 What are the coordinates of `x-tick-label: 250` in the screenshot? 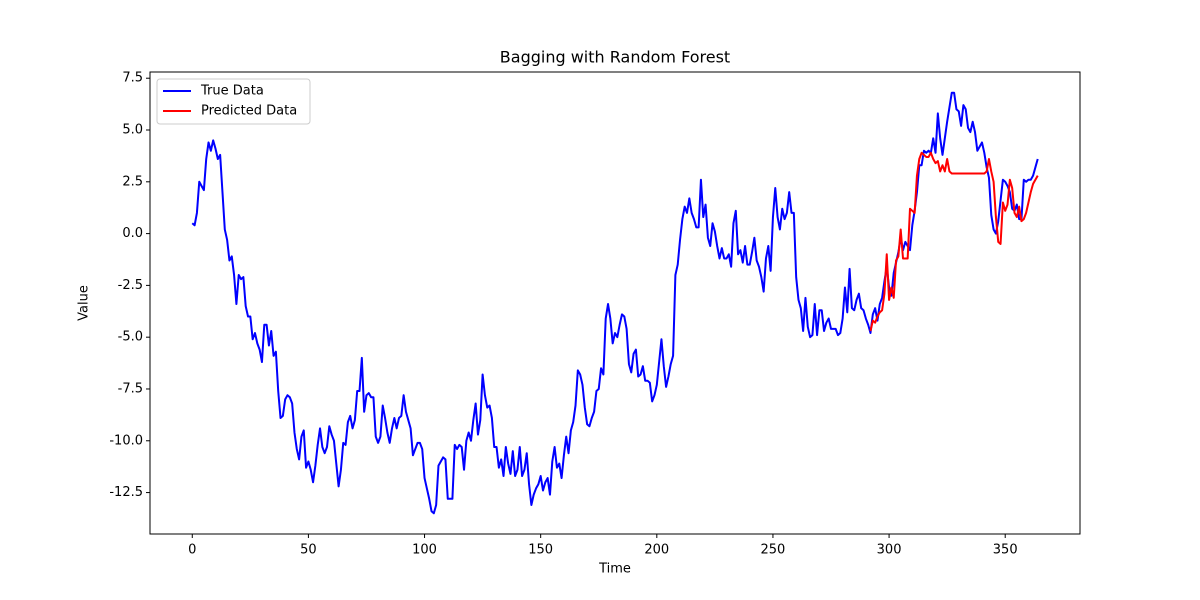 It's located at (773, 550).